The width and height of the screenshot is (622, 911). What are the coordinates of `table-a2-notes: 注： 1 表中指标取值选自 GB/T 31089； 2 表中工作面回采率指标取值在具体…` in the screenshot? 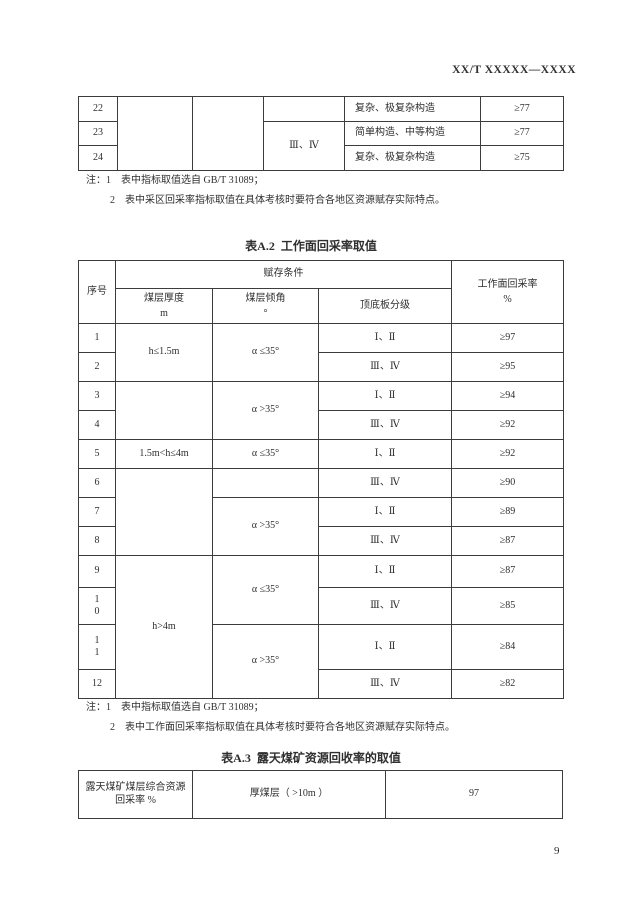 It's located at (321, 723).